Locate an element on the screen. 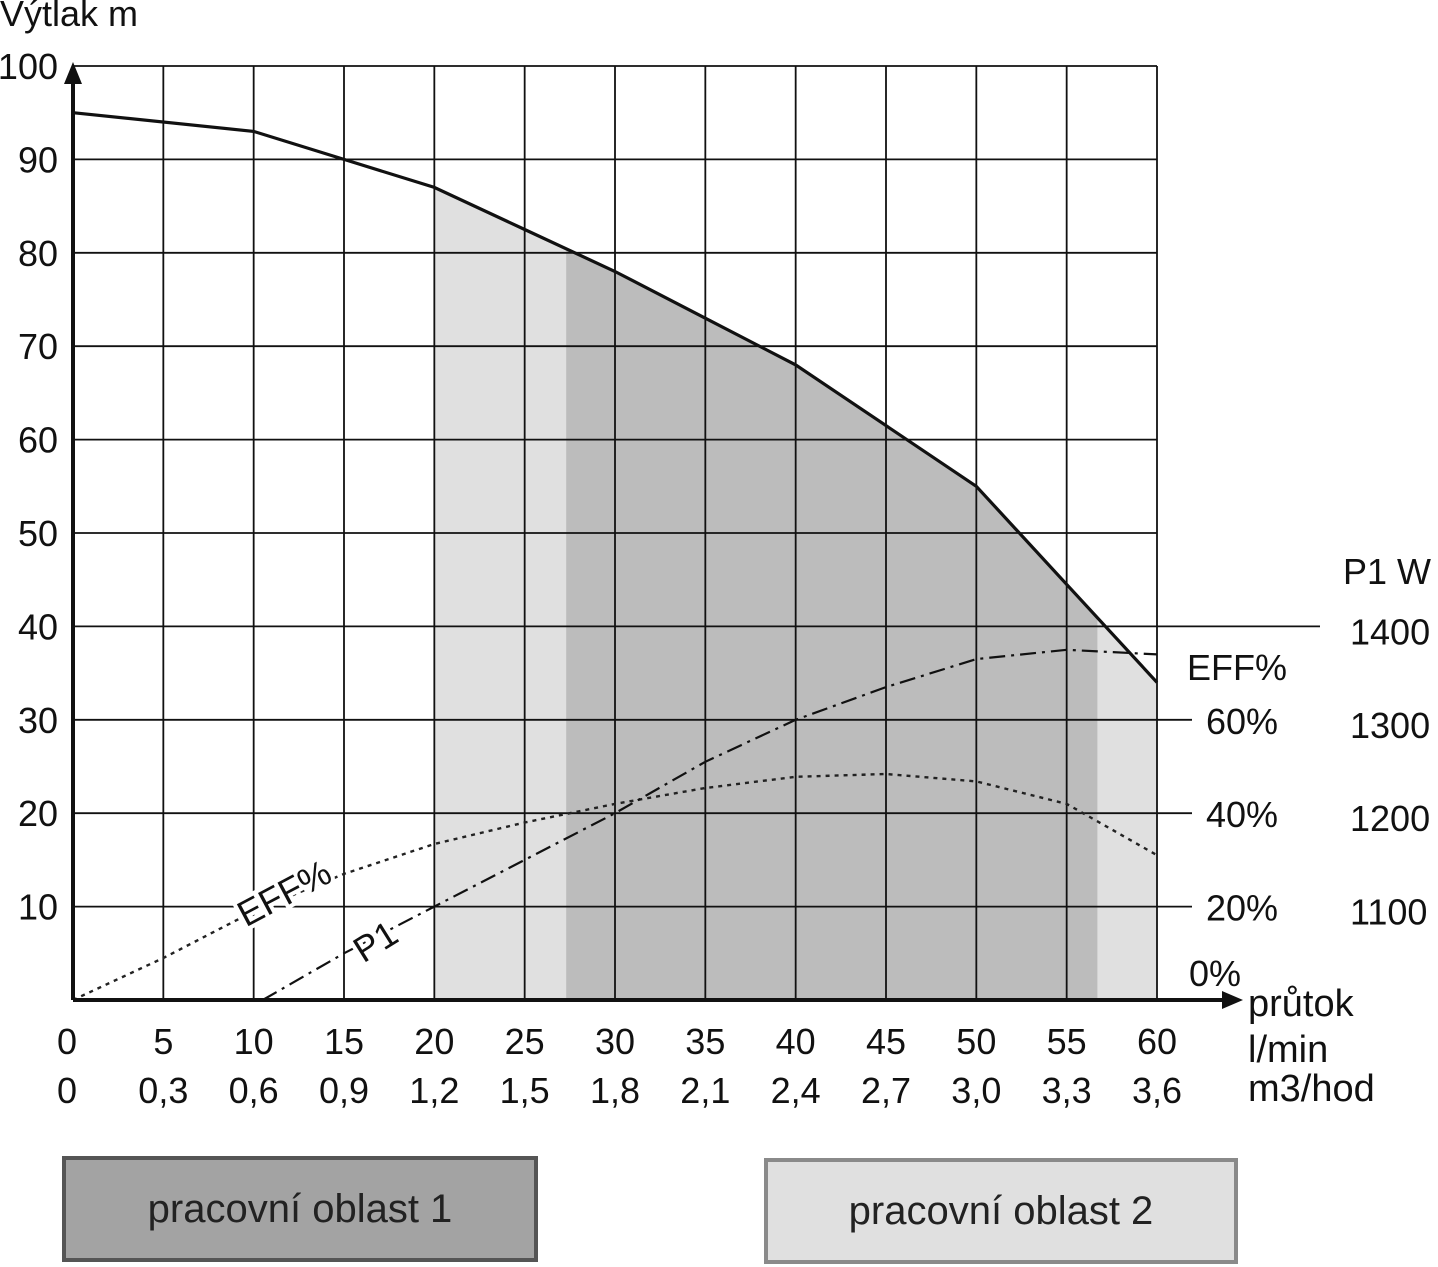 This screenshot has width=1438, height=1267. y-tick-label: 80 is located at coordinates (38, 253).